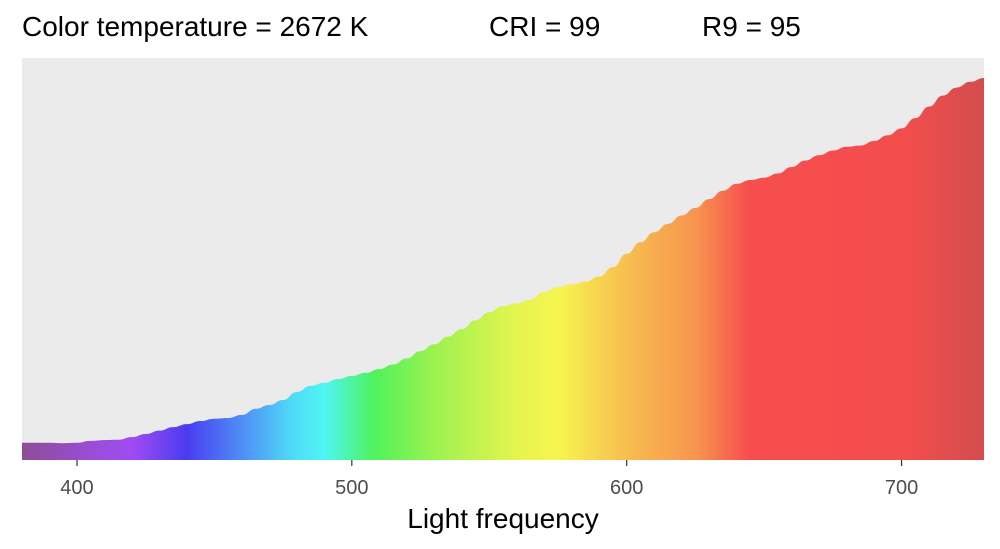  I want to click on x-tick-label: 600, so click(626, 488).